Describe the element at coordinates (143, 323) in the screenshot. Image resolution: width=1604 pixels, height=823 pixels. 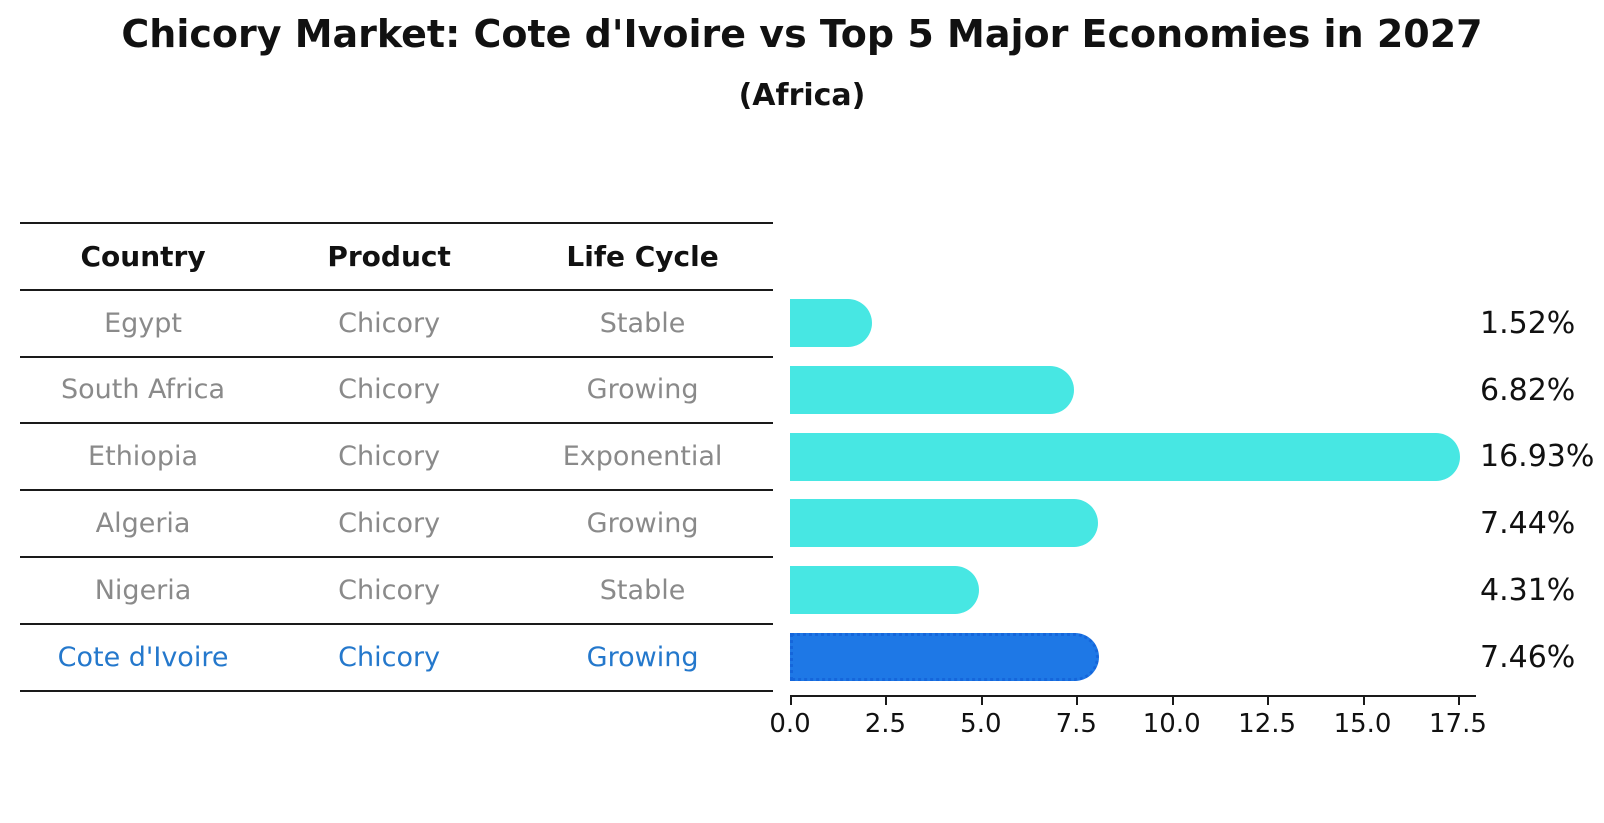
I see `country-cell: Egypt` at that location.